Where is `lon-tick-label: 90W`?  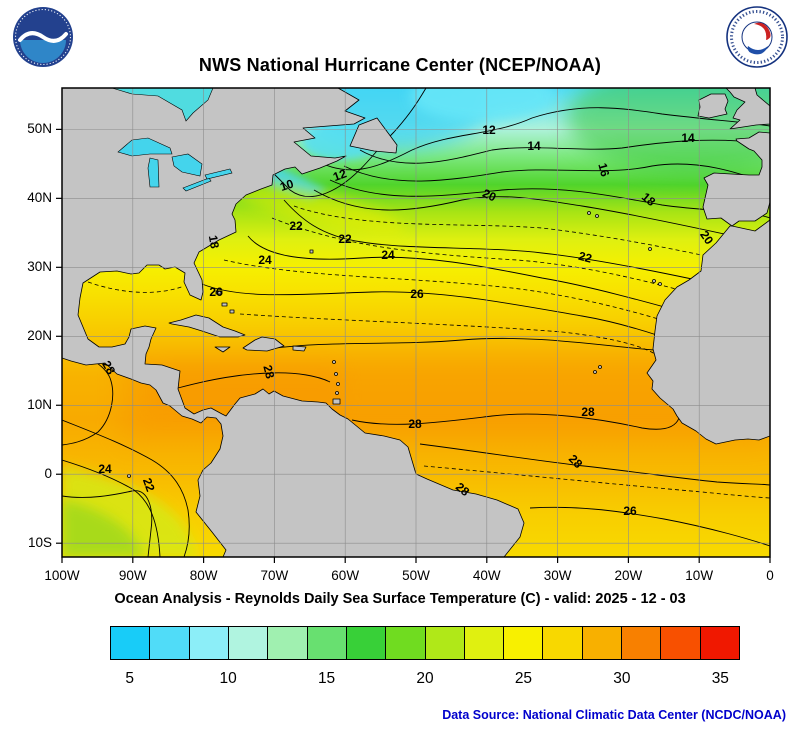
lon-tick-label: 90W is located at coordinates (132, 575).